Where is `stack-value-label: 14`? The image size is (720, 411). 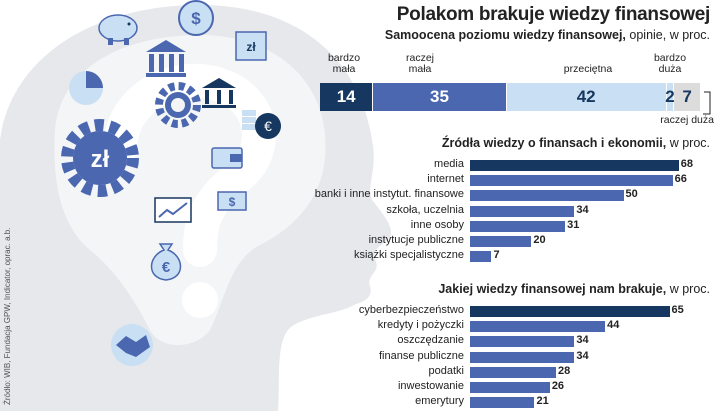 stack-value-label: 14 is located at coordinates (346, 96).